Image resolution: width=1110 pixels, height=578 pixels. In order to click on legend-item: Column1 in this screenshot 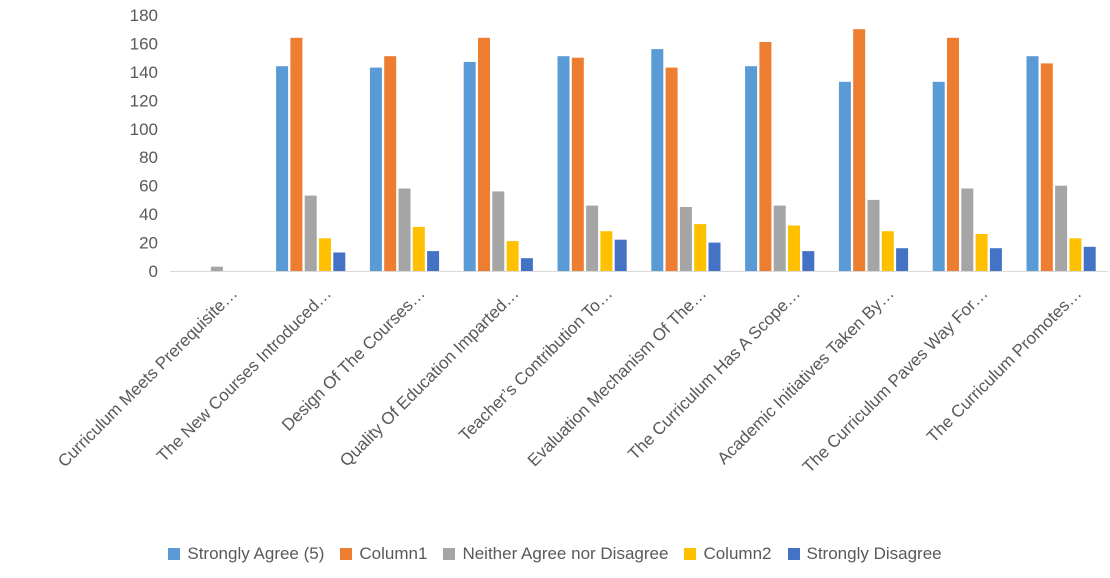, I will do `click(383, 554)`.